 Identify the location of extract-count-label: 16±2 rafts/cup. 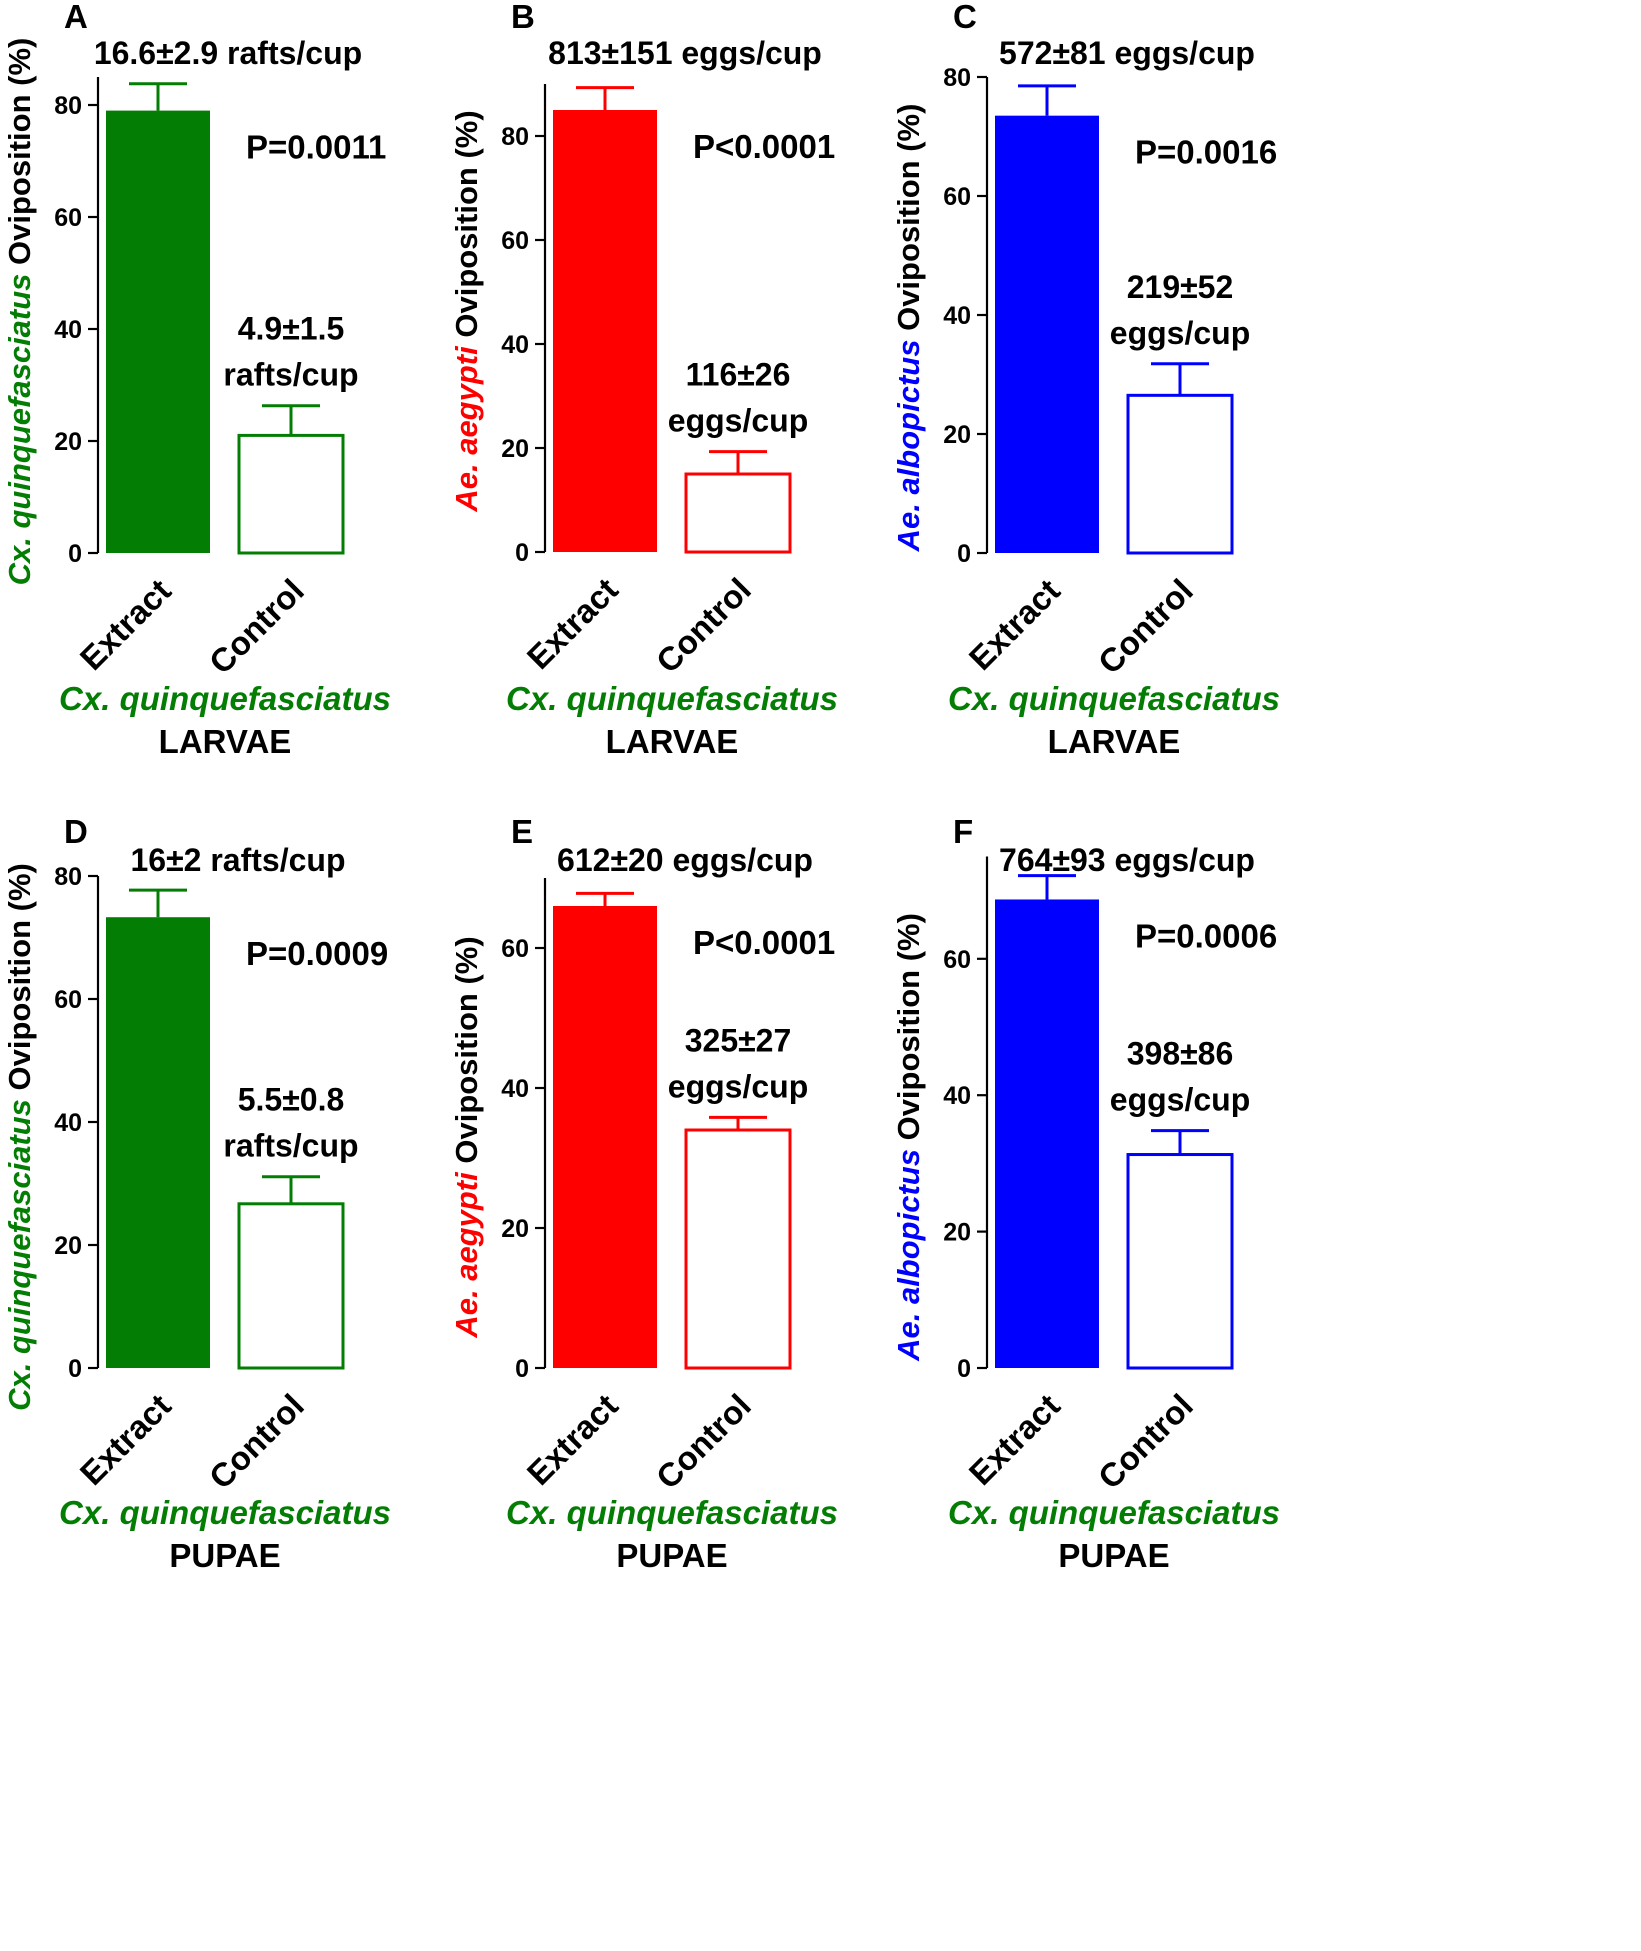
(238, 860).